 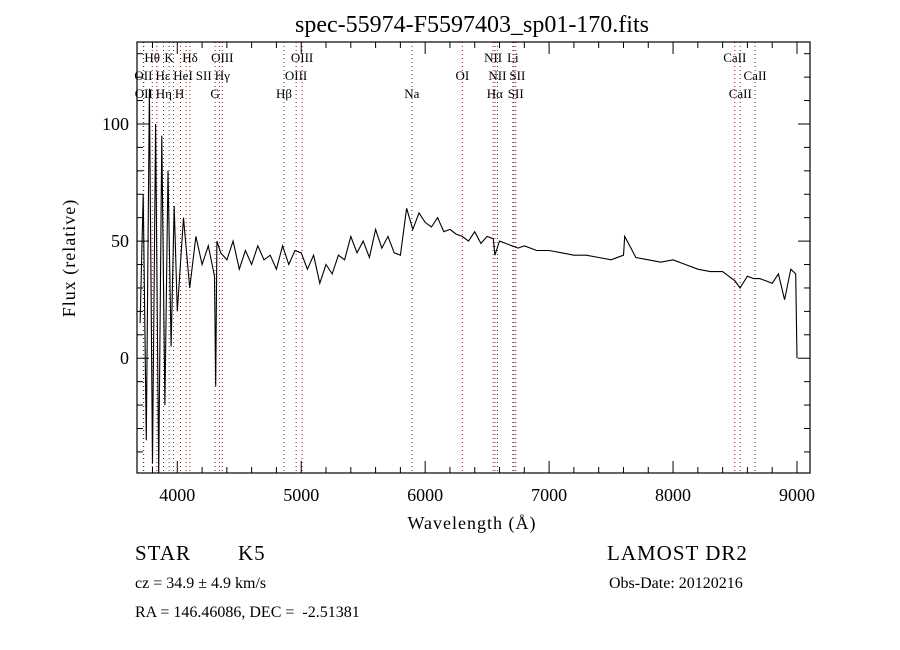 What do you see at coordinates (179, 93) in the screenshot?
I see `marker-label: H` at bounding box center [179, 93].